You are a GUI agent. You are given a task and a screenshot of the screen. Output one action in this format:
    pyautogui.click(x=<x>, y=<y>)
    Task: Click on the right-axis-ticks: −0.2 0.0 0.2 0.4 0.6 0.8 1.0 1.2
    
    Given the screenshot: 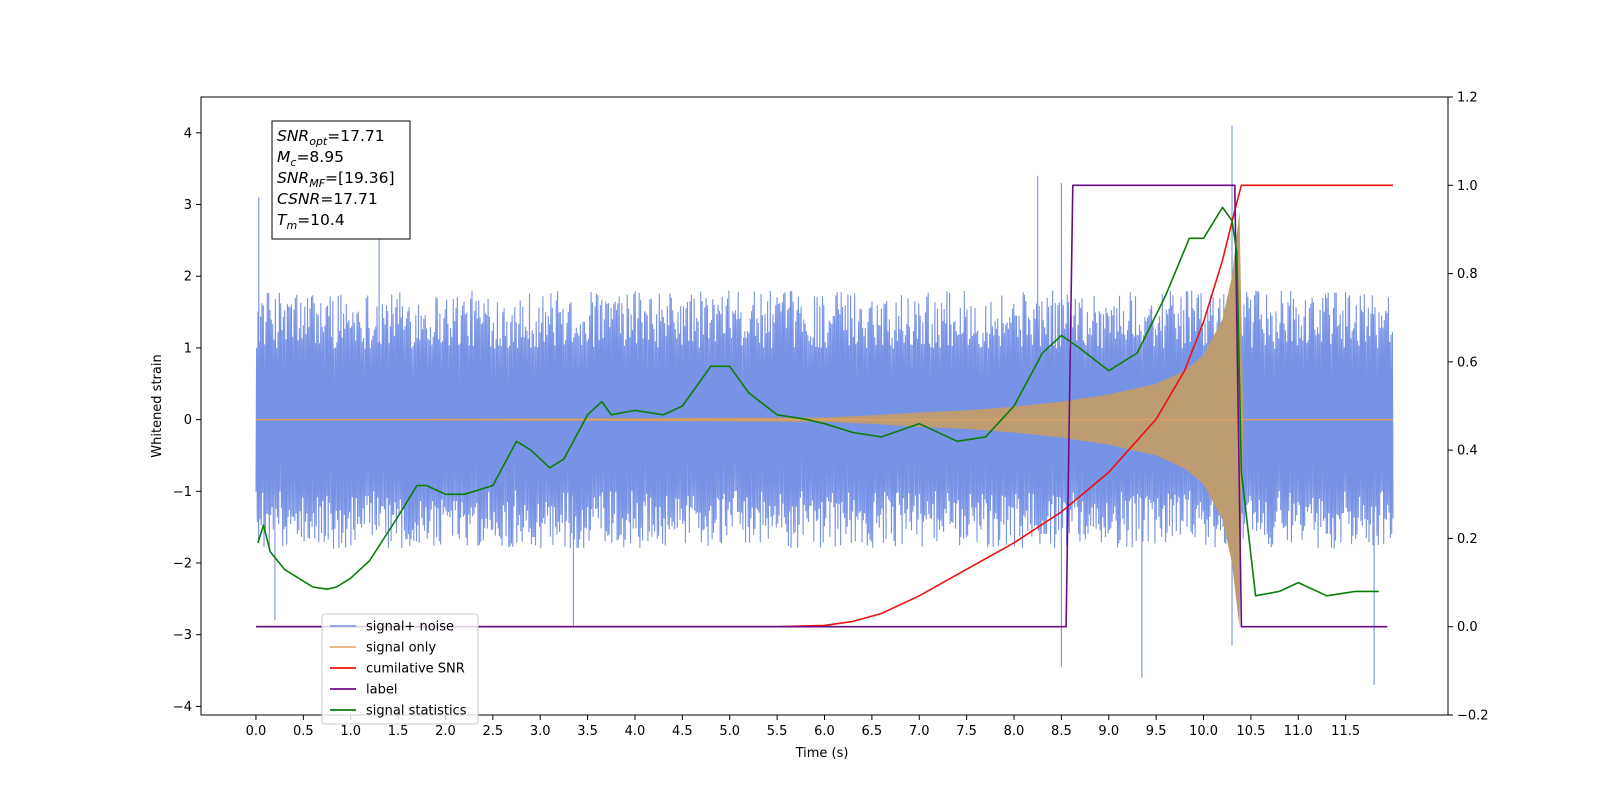 What is the action you would take?
    pyautogui.click(x=1468, y=407)
    